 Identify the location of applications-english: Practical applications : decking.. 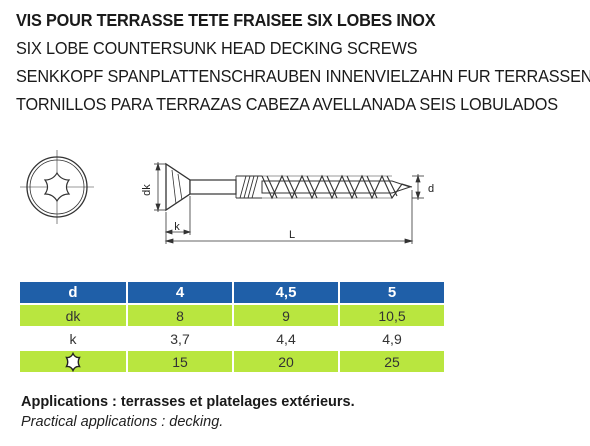
(122, 422).